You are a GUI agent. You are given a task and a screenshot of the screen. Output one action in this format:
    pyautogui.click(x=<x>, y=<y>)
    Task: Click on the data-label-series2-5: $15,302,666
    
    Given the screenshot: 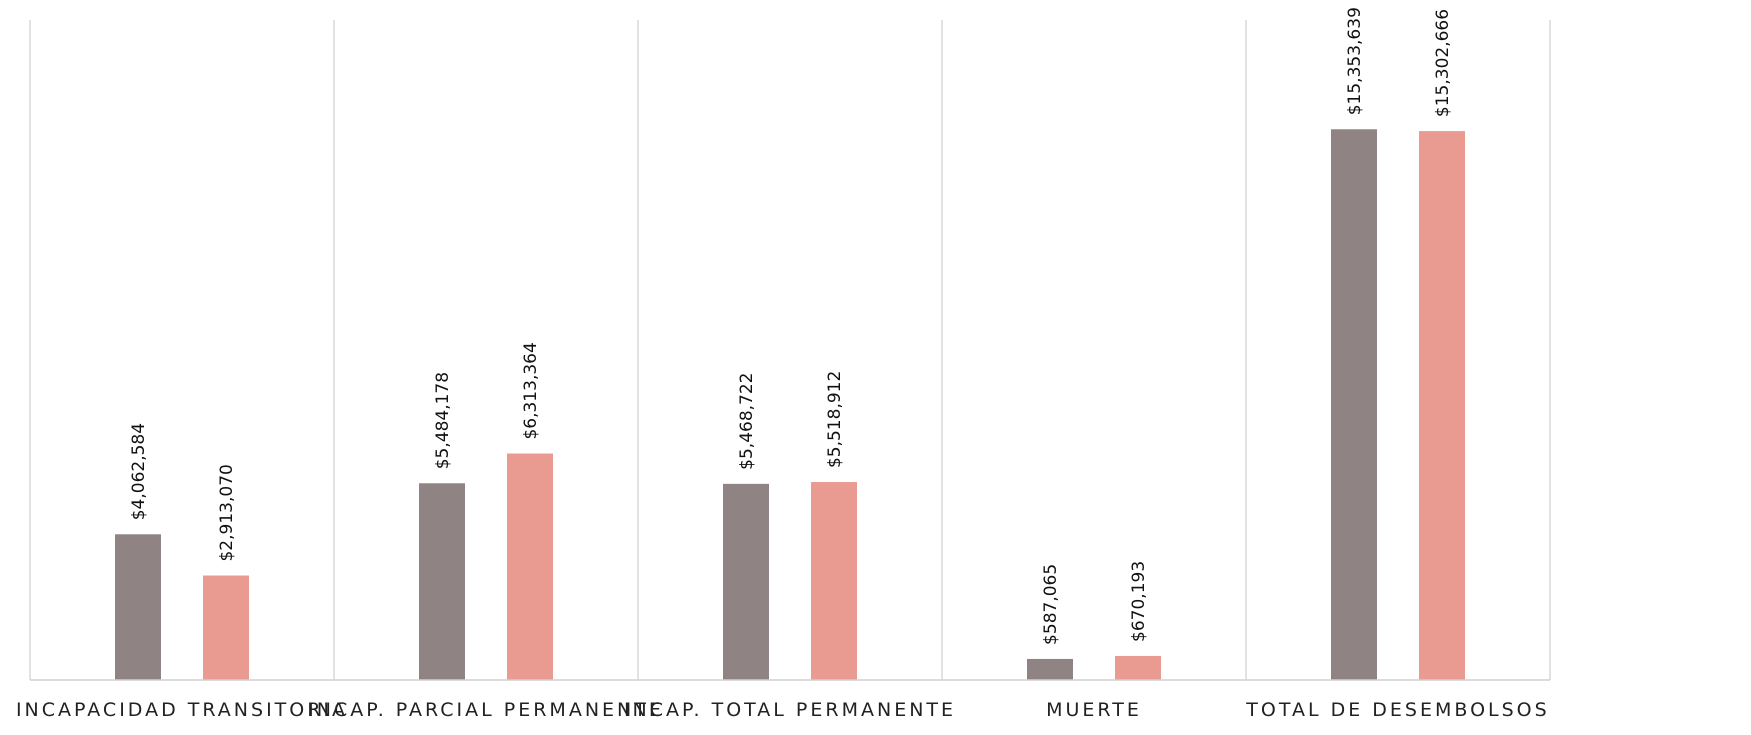 What is the action you would take?
    pyautogui.click(x=1443, y=63)
    